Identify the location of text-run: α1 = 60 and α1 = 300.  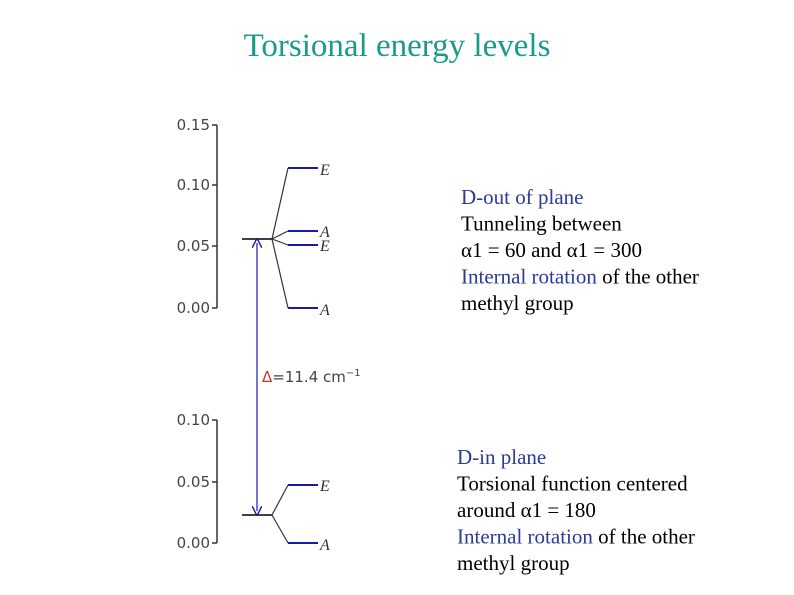
(551, 250).